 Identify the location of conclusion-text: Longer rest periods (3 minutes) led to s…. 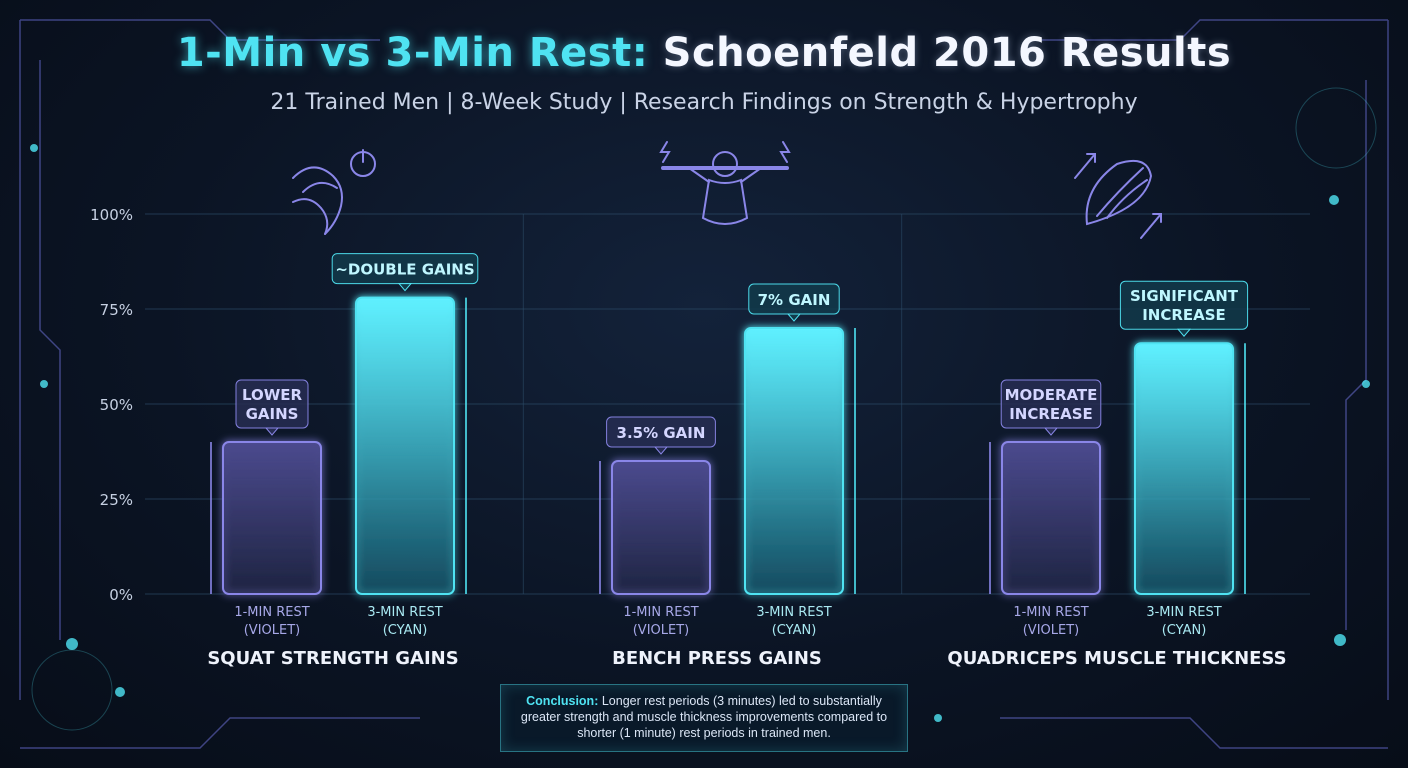
(704, 717).